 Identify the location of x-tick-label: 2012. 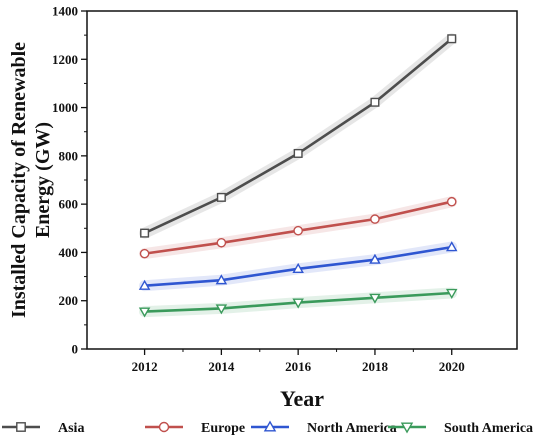
(145, 366).